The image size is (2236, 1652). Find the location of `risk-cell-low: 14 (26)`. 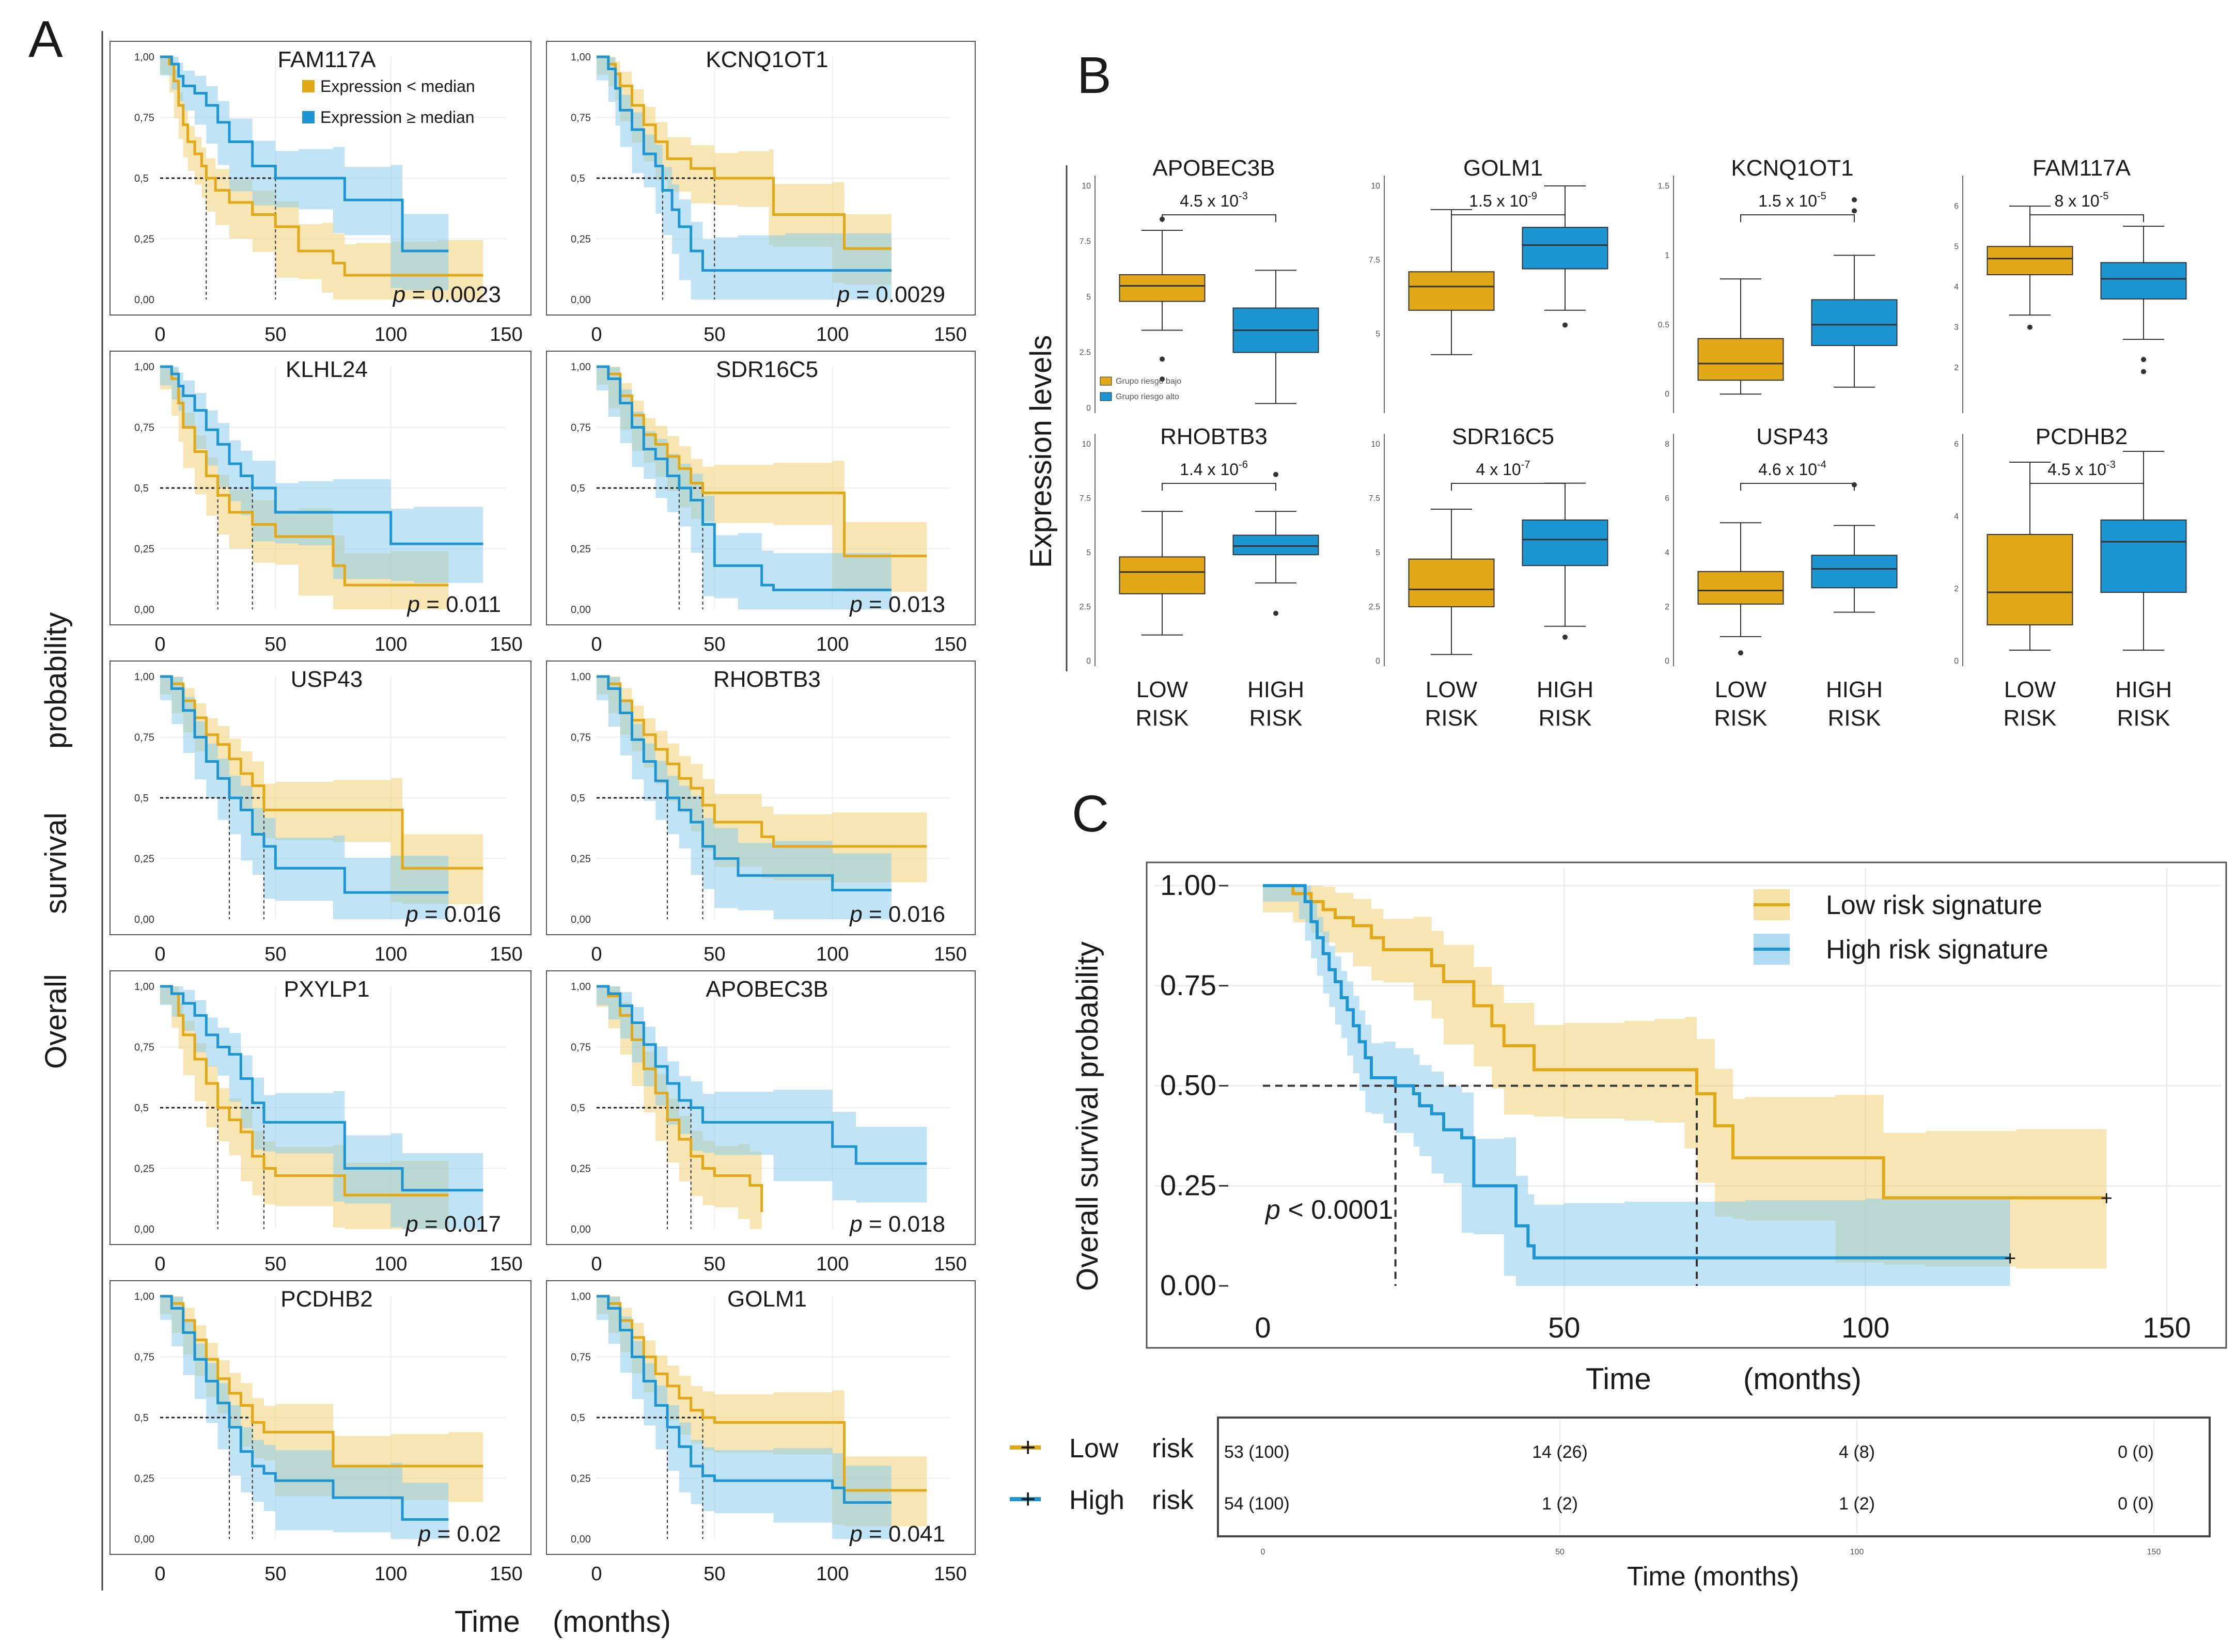

risk-cell-low: 14 (26) is located at coordinates (1560, 1452).